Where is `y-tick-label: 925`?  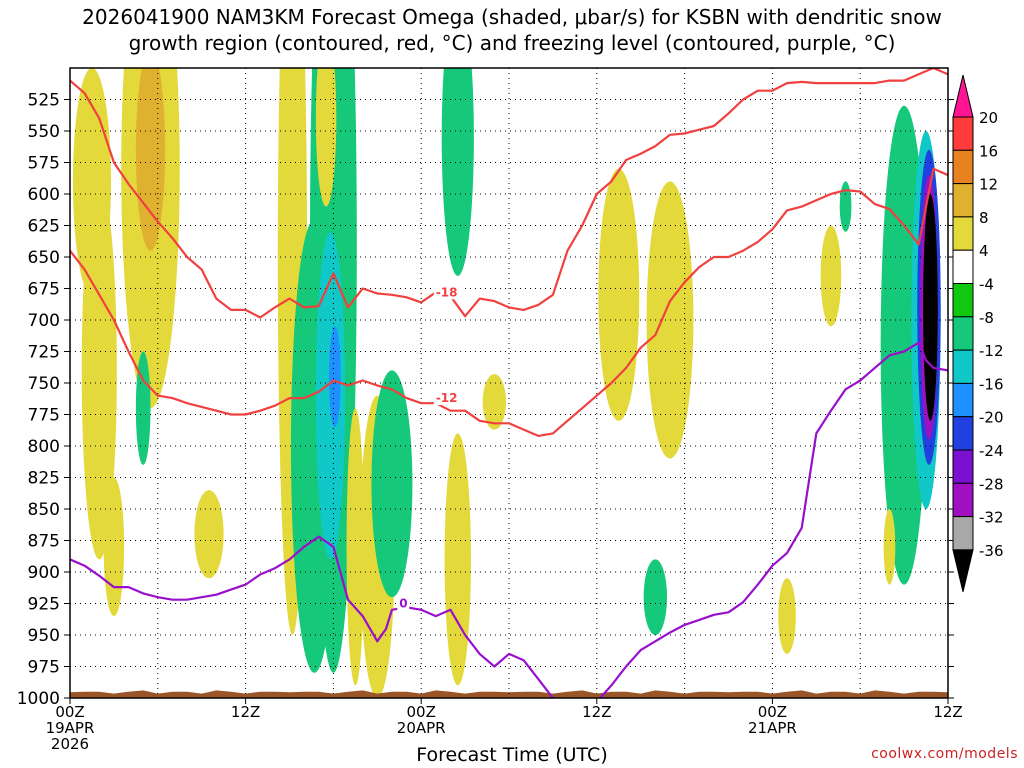 y-tick-label: 925 is located at coordinates (44, 605).